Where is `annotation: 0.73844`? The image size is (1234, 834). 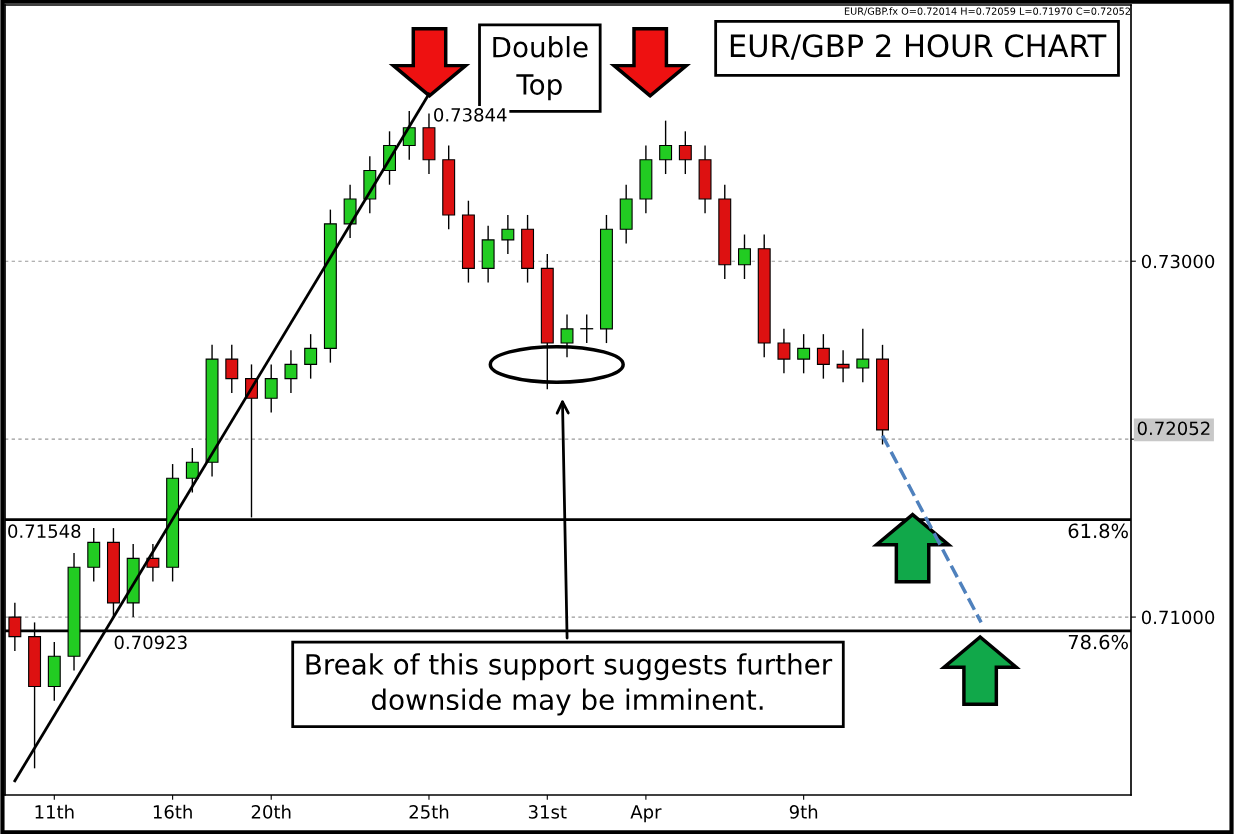 annotation: 0.73844 is located at coordinates (470, 115).